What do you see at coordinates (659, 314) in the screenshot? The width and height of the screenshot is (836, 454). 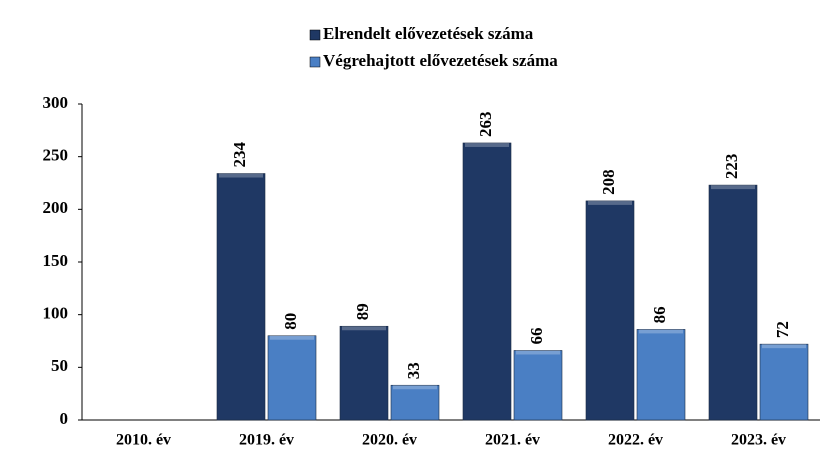 I see `value-label: 86` at bounding box center [659, 314].